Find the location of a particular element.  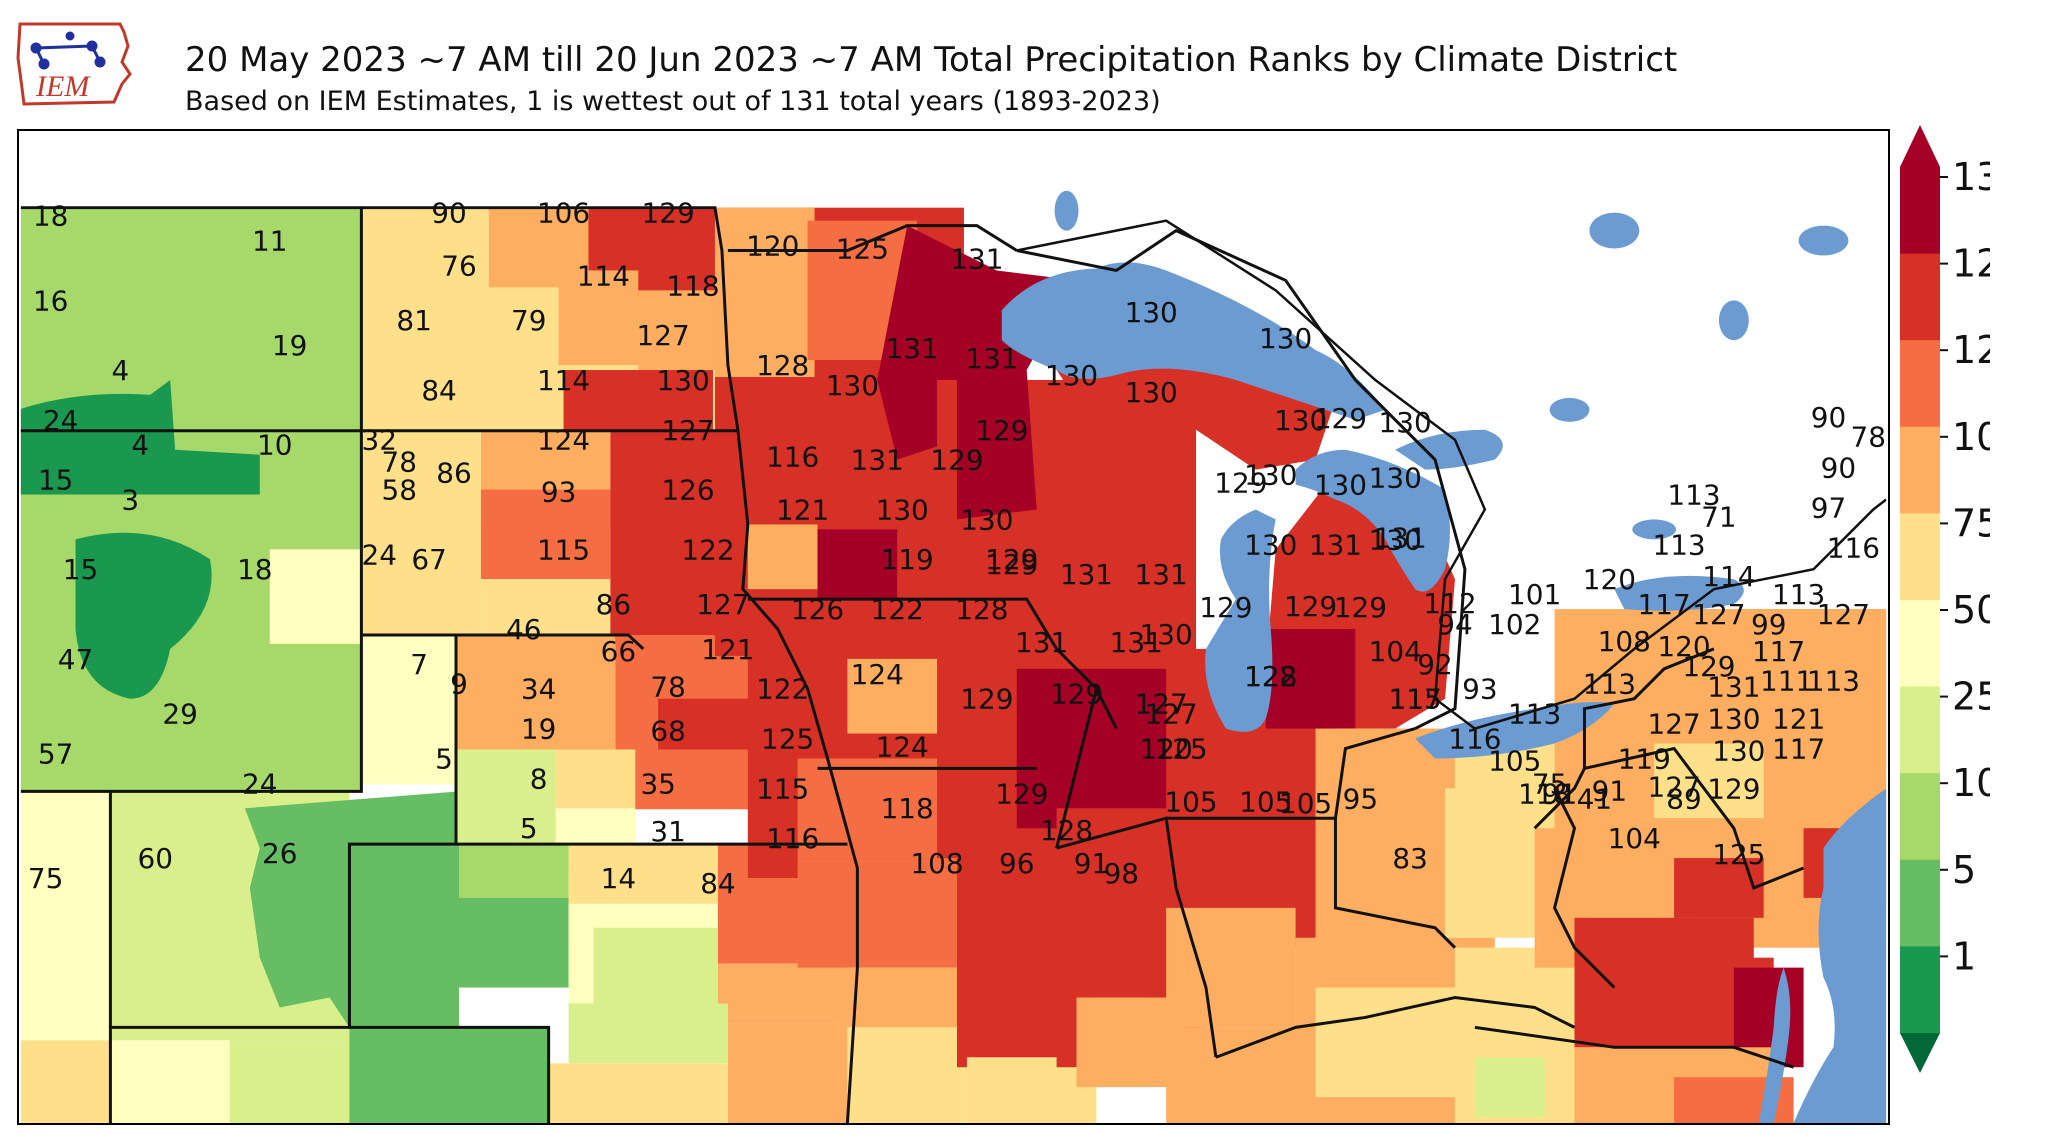

district-rank-label: 113 is located at coordinates (1534, 714).